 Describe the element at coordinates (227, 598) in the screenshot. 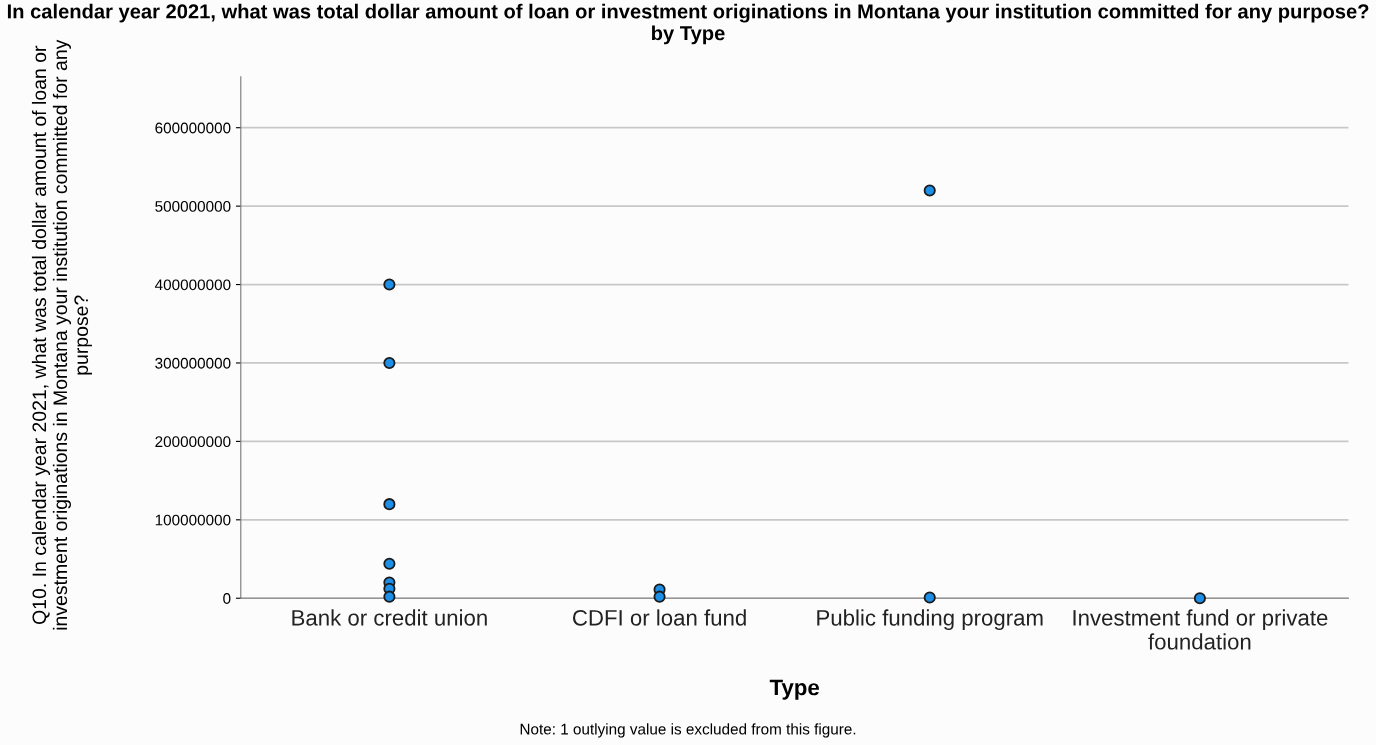

I see `y-tick-label: 0` at that location.